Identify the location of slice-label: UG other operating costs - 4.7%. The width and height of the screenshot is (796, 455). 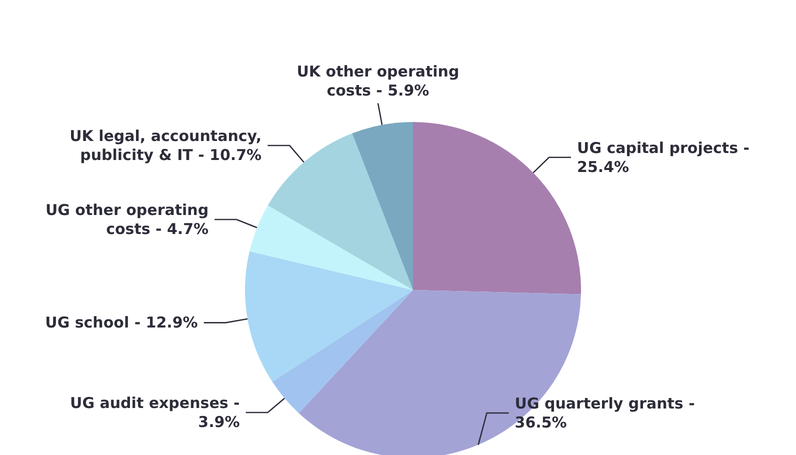
(127, 219).